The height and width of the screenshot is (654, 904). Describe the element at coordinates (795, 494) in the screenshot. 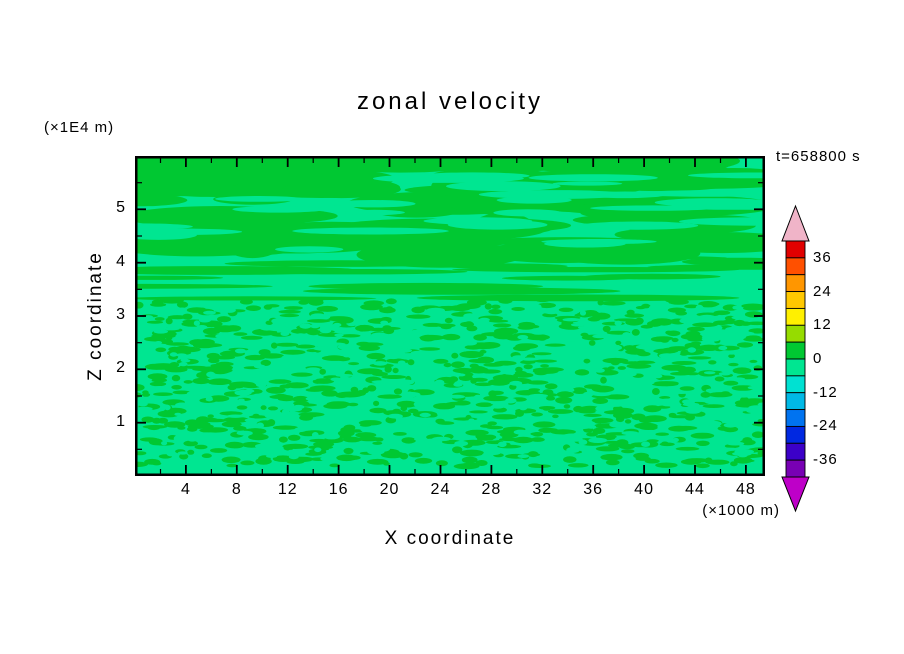

I see `colorbar-under-arrow` at that location.